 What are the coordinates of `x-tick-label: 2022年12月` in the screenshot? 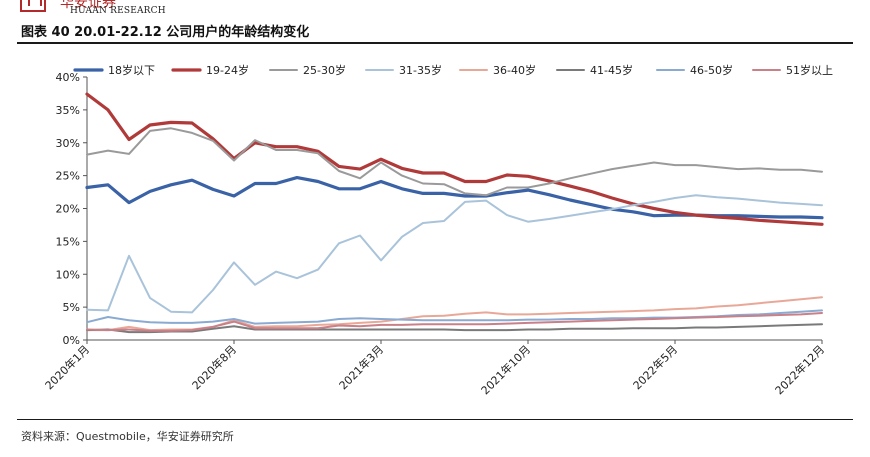 It's located at (799, 369).